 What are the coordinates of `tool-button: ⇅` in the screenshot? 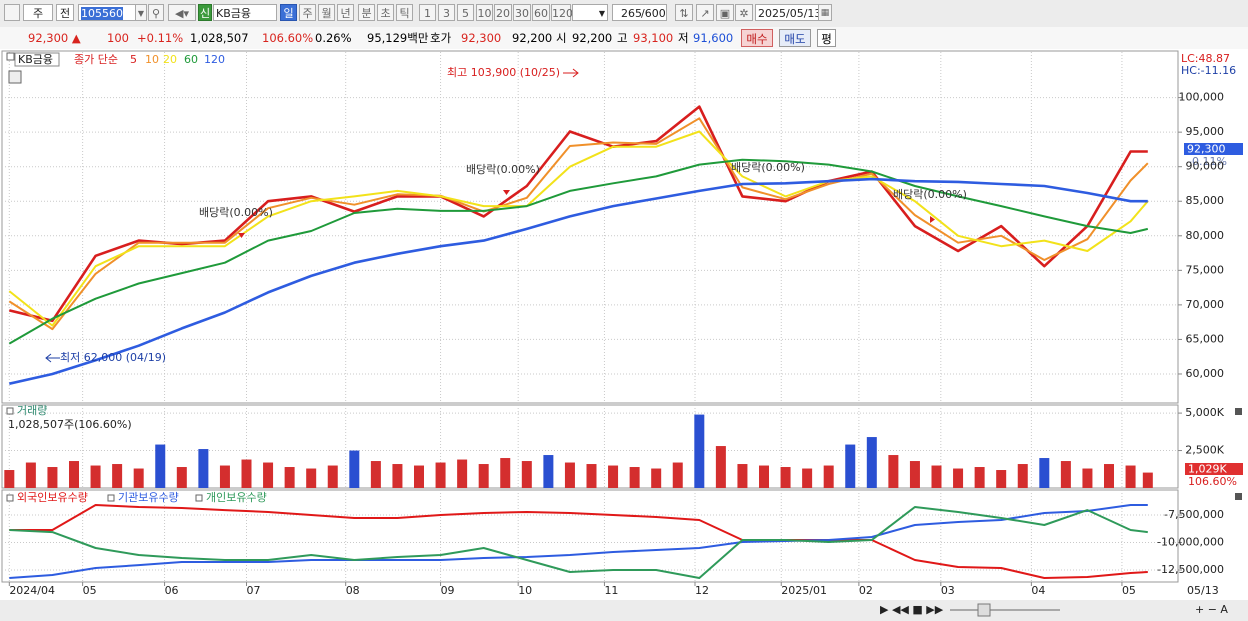 It's located at (684, 12).